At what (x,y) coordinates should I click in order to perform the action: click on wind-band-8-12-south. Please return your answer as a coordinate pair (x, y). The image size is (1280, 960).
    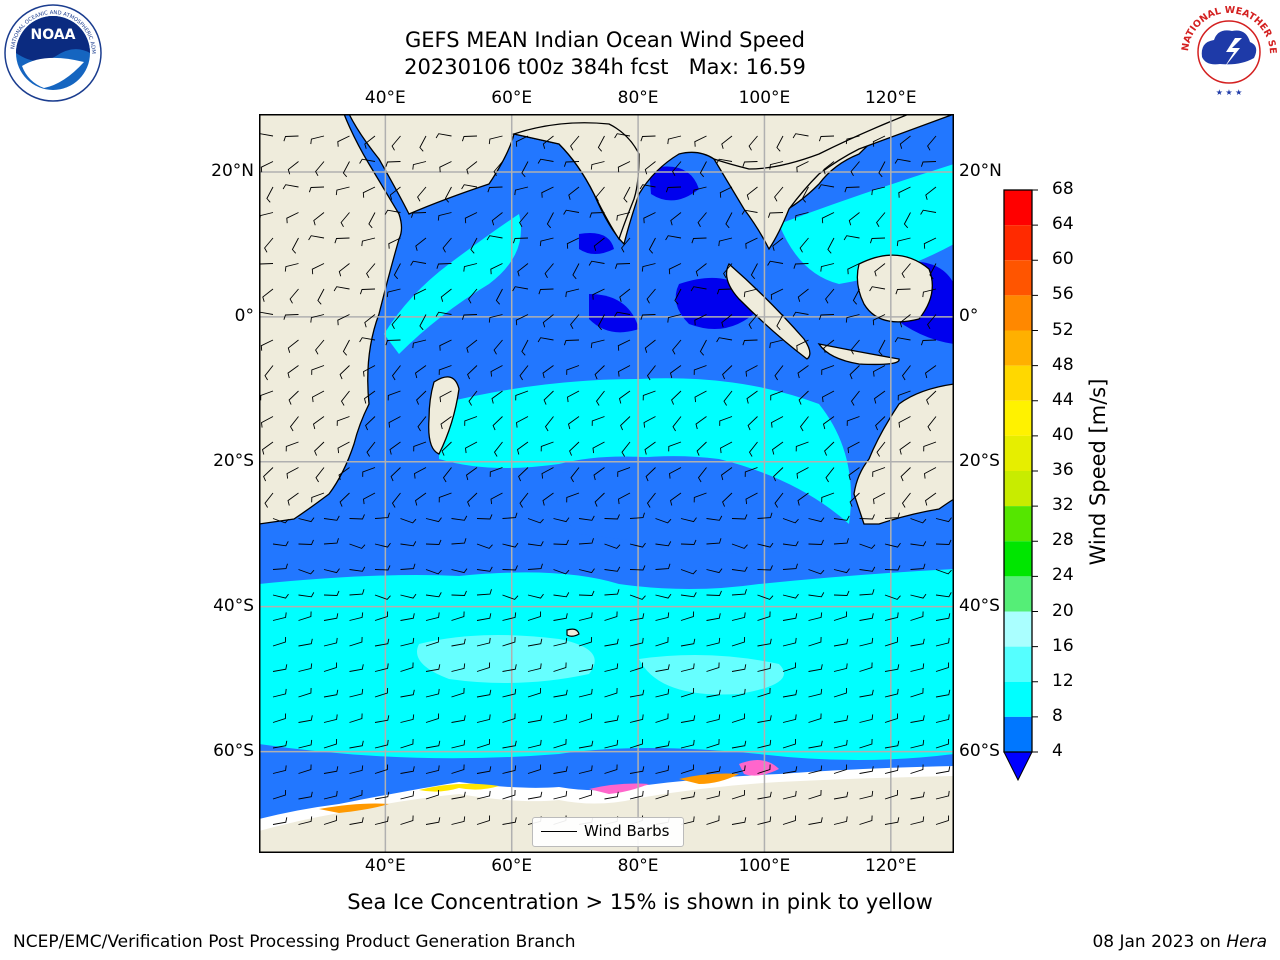
    Looking at the image, I should click on (606, 664).